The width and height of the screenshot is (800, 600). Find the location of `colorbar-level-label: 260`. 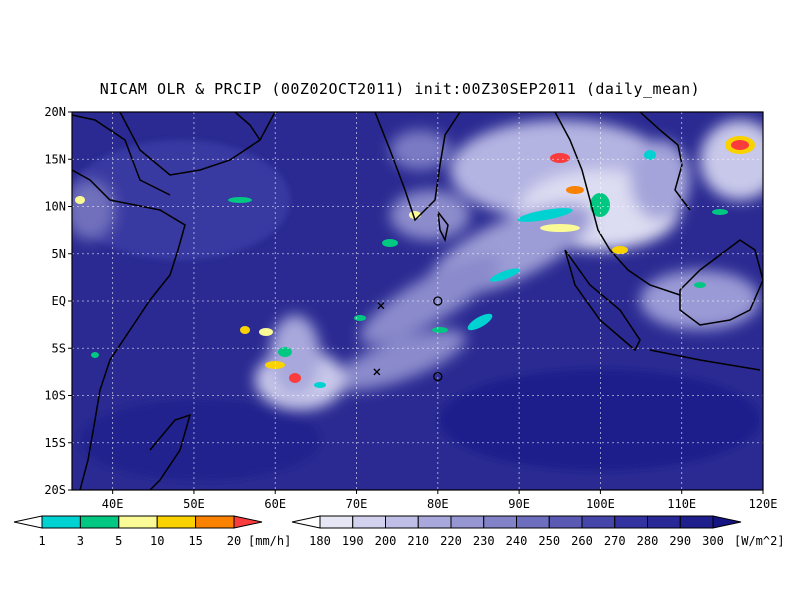

colorbar-level-label: 260 is located at coordinates (582, 541).